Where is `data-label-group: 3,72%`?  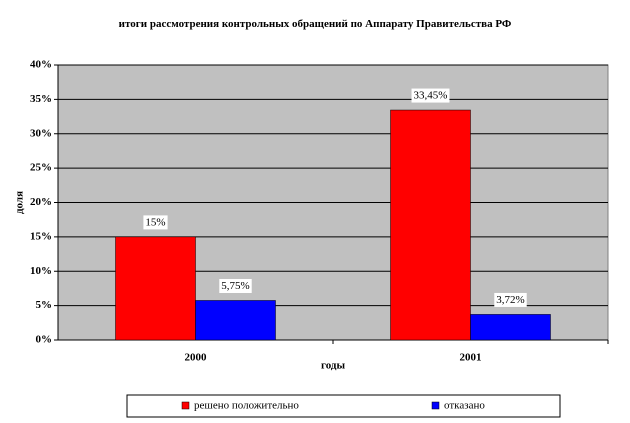 data-label-group: 3,72% is located at coordinates (510, 299).